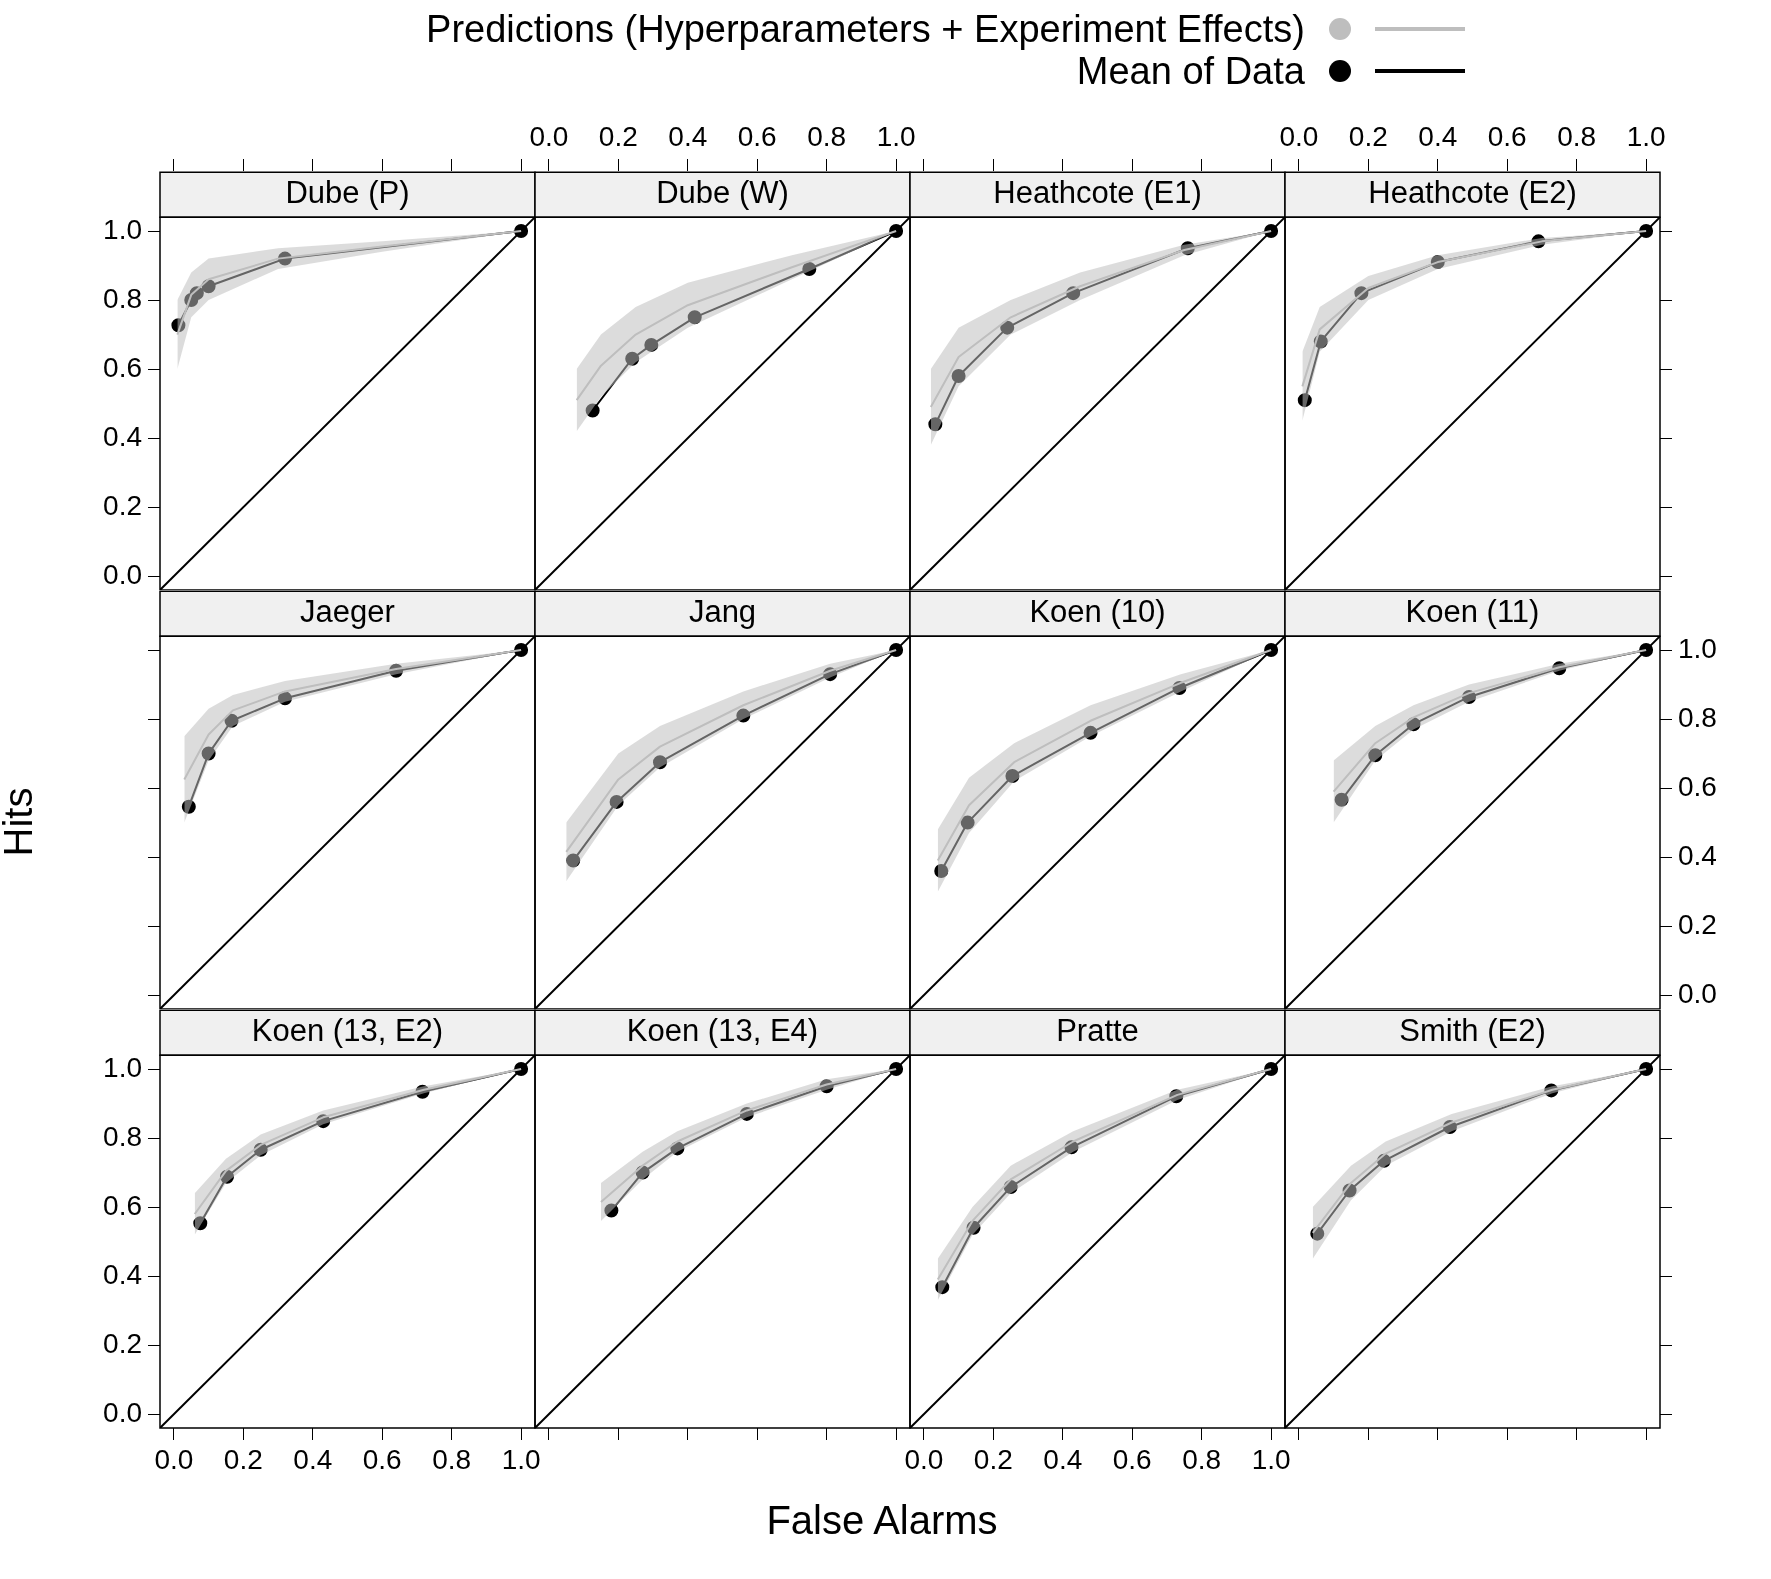 This screenshot has height=1579, width=1771. Describe the element at coordinates (882, 1520) in the screenshot. I see `x-axis-title: False Alarms` at that location.